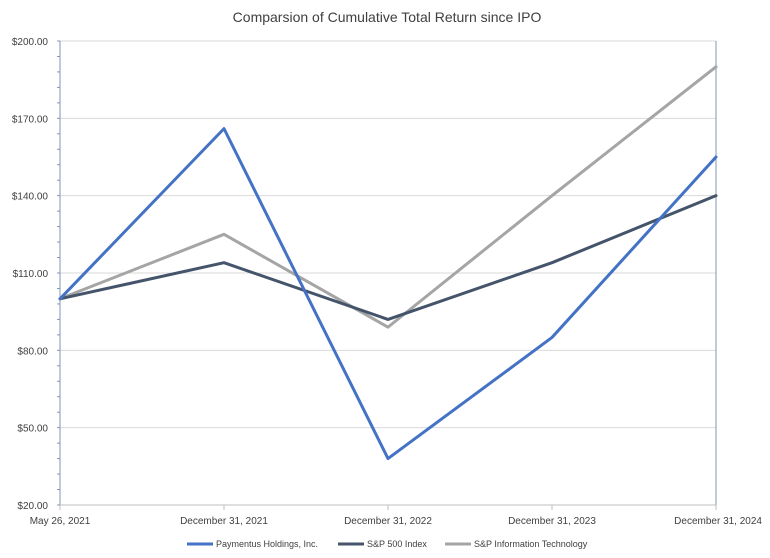 Image resolution: width=770 pixels, height=558 pixels. What do you see at coordinates (397, 544) in the screenshot?
I see `legend-label: S&P 500 Index` at bounding box center [397, 544].